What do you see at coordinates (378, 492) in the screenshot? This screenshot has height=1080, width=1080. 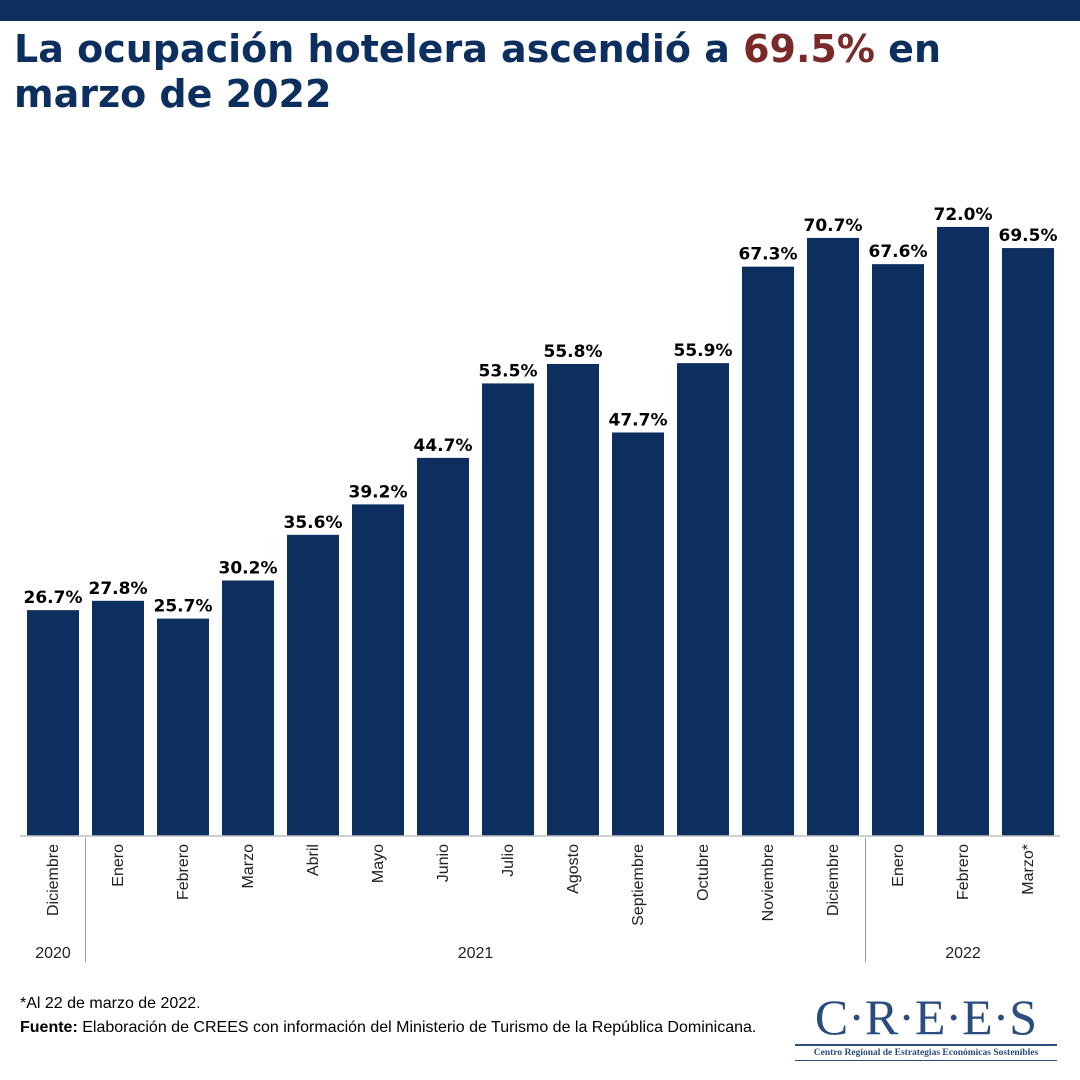 I see `value-label: 39.2%` at bounding box center [378, 492].